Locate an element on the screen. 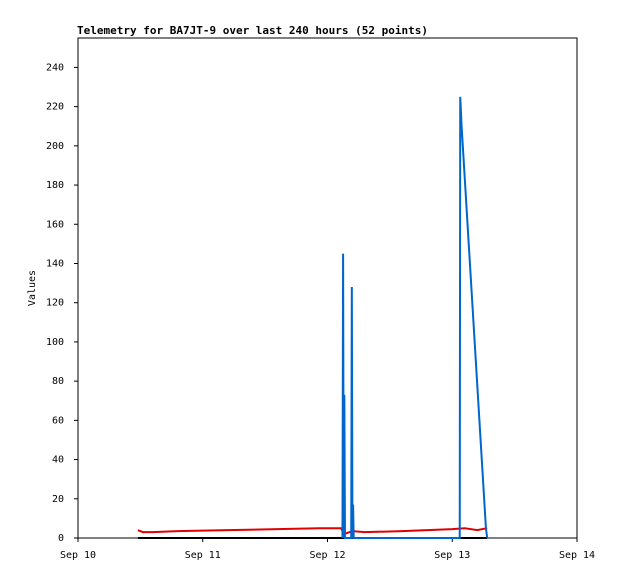 The width and height of the screenshot is (618, 579). y-tick-label: 160 is located at coordinates (55, 224).